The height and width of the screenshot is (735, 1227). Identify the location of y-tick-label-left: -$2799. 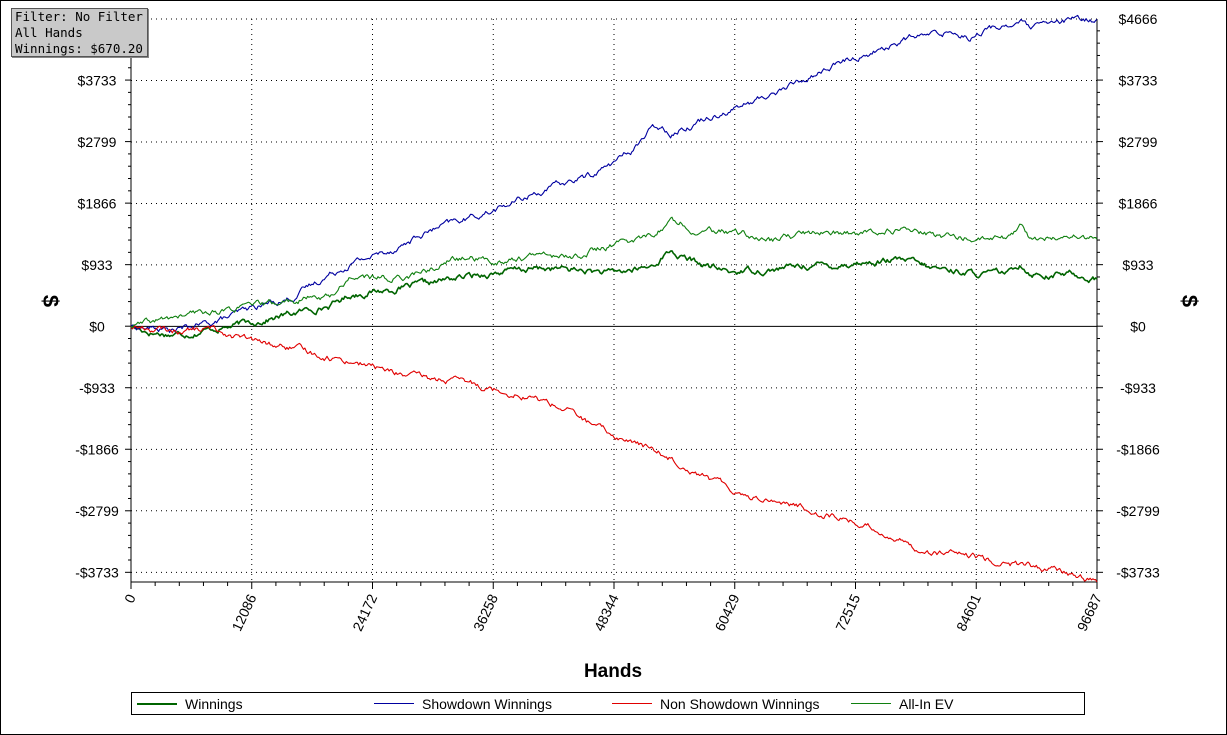
(97, 511).